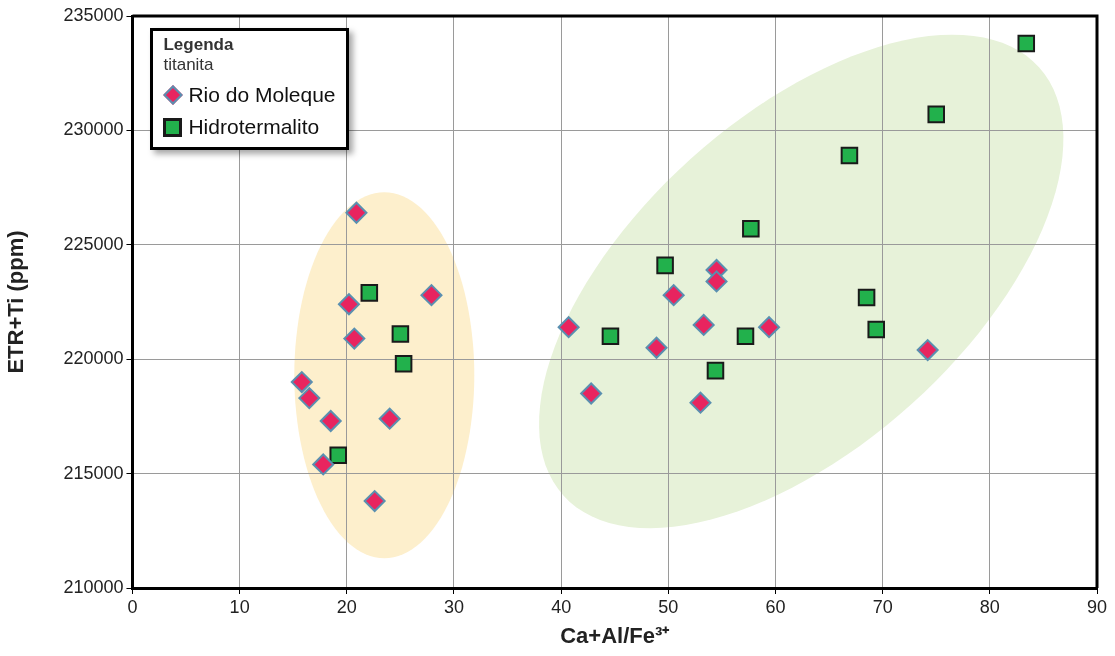 The image size is (1115, 656). Describe the element at coordinates (93, 14) in the screenshot. I see `y-tick-label: 235000` at that location.